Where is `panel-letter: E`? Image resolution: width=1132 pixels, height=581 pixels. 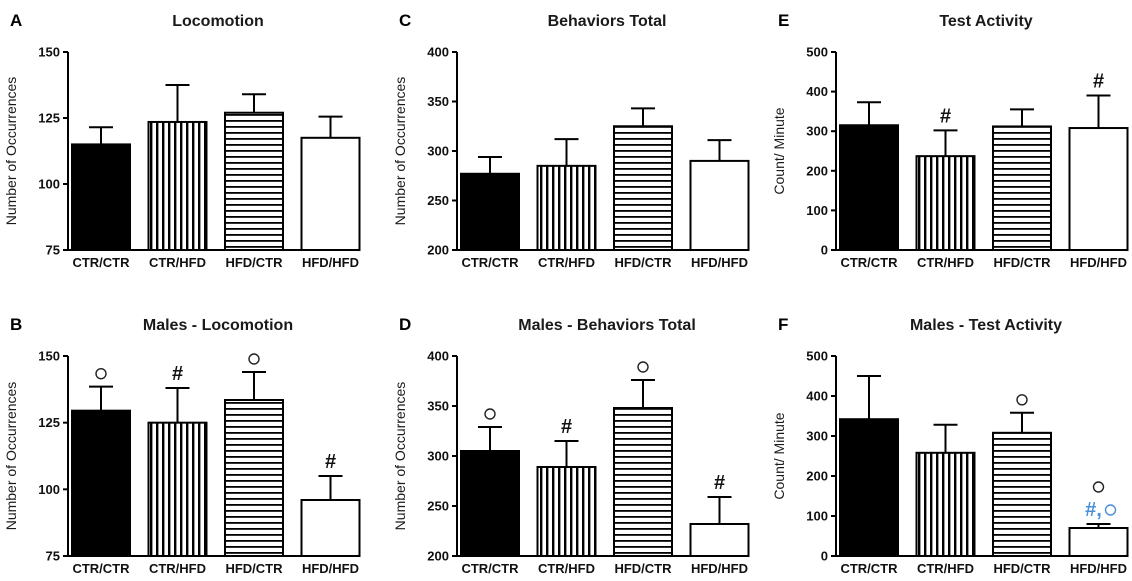
panel-letter: E is located at coordinates (783, 20).